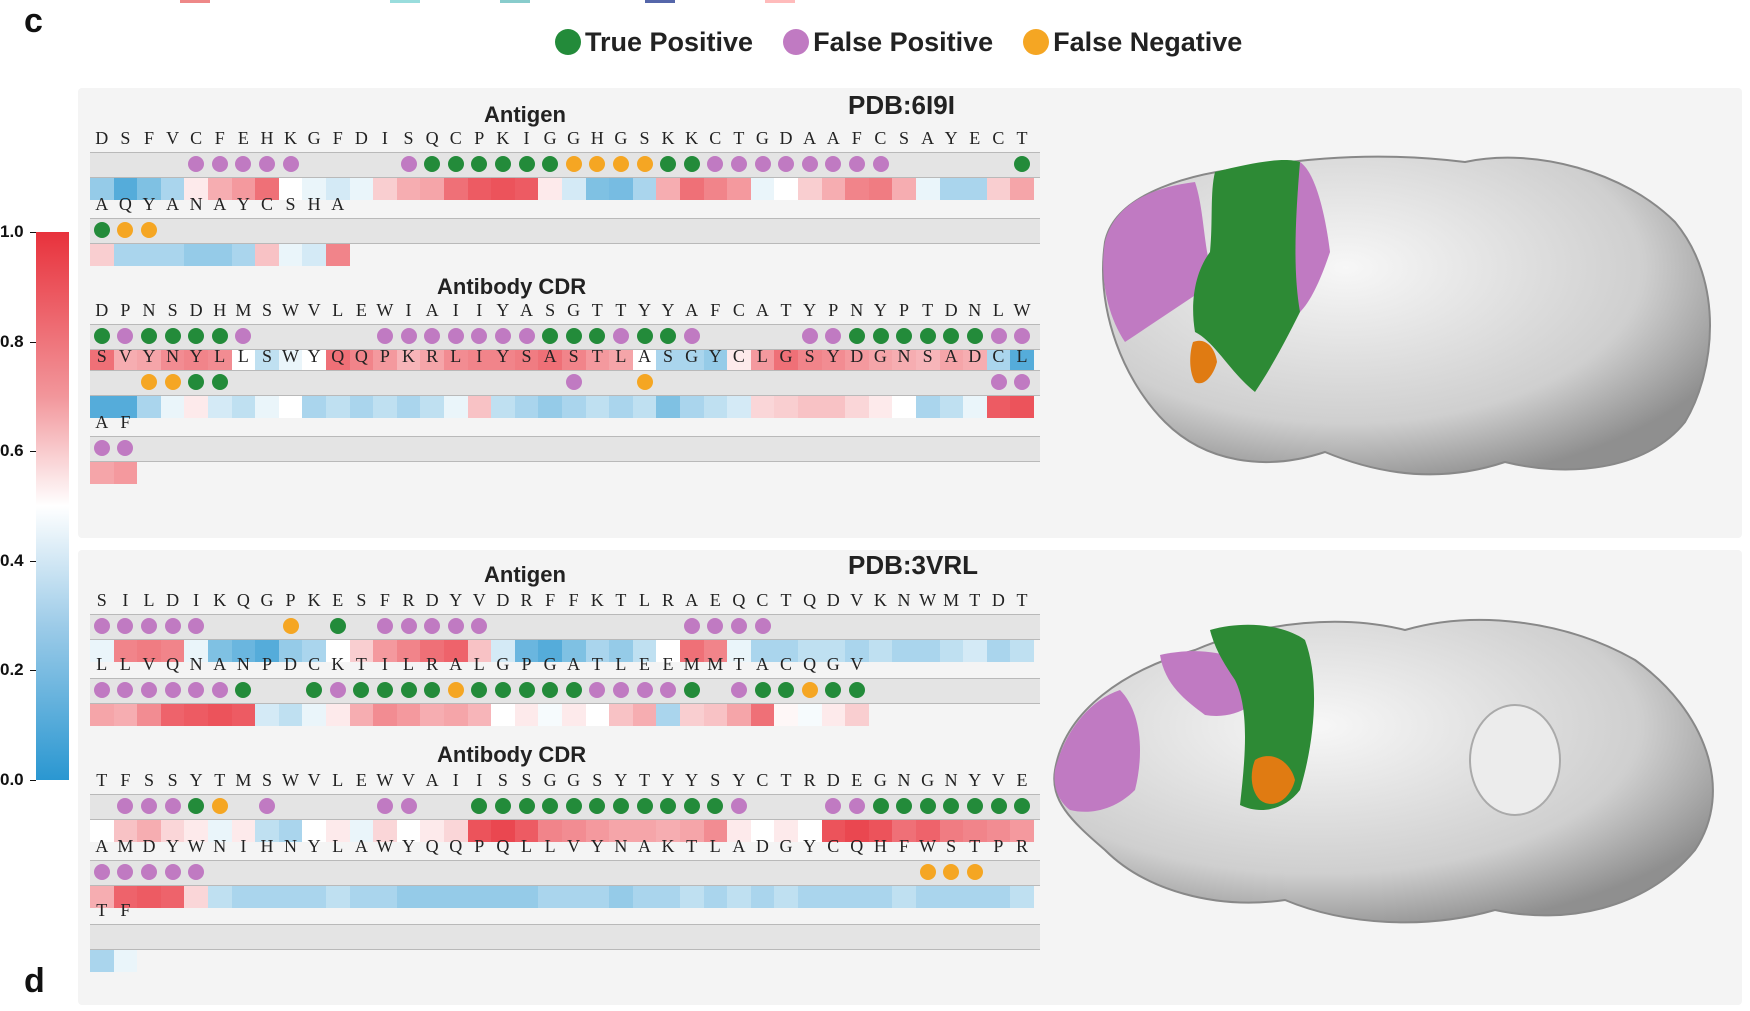 This screenshot has width=1750, height=1011. What do you see at coordinates (692, 138) in the screenshot?
I see `residue-letter: K` at bounding box center [692, 138].